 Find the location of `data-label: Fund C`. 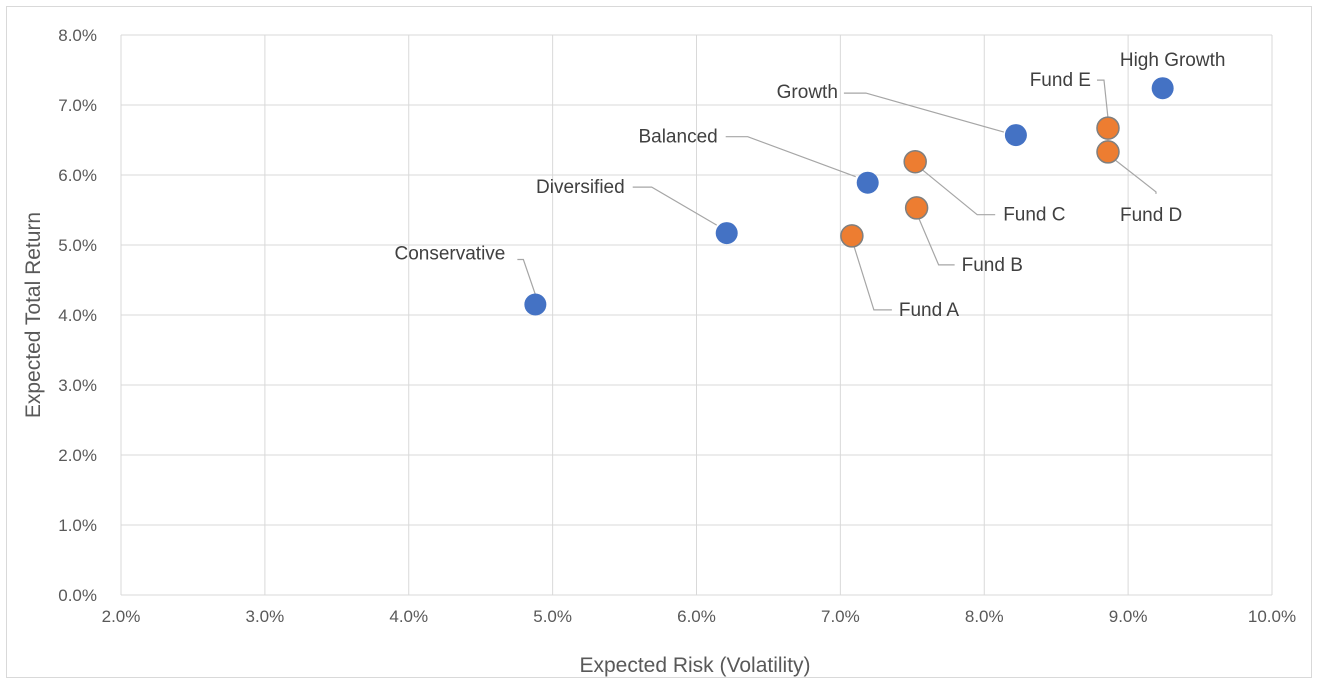

data-label: Fund C is located at coordinates (1034, 215).